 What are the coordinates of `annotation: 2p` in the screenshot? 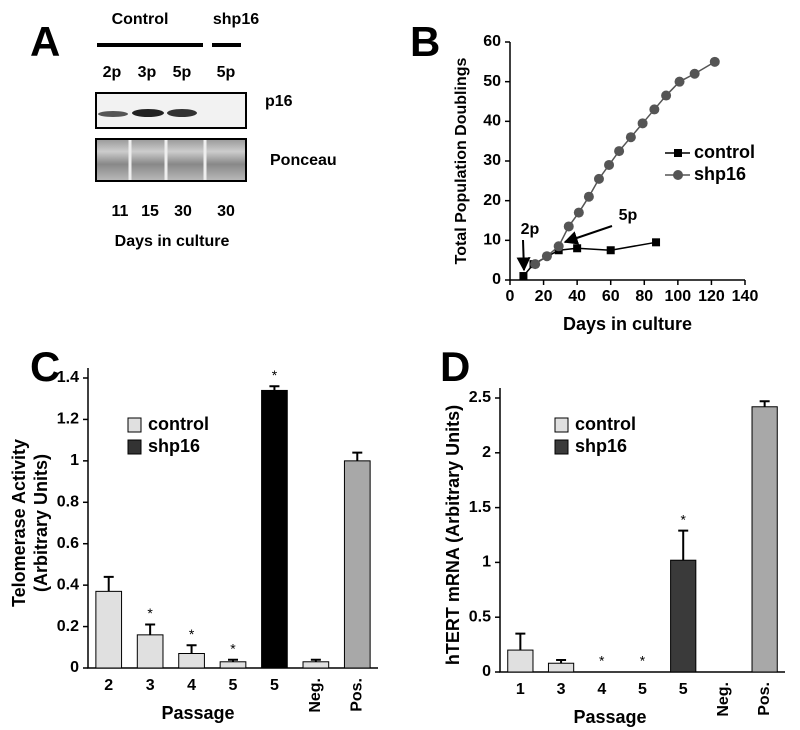 It's located at (530, 229).